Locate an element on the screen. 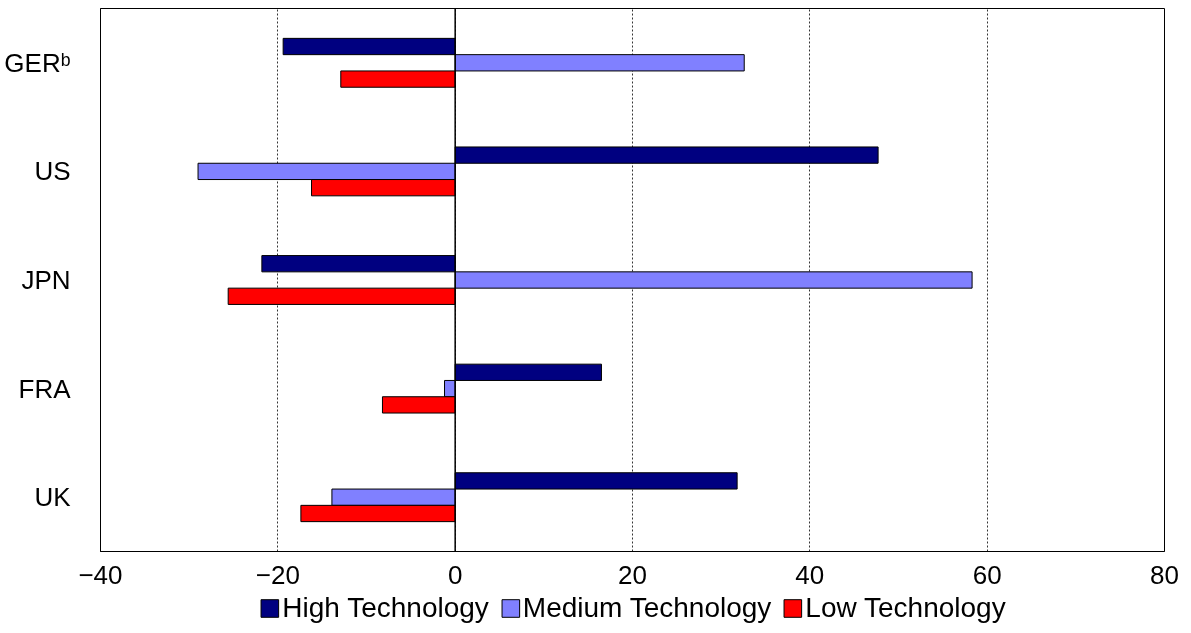 The image size is (1191, 633). y-tick-label: US is located at coordinates (52, 171).